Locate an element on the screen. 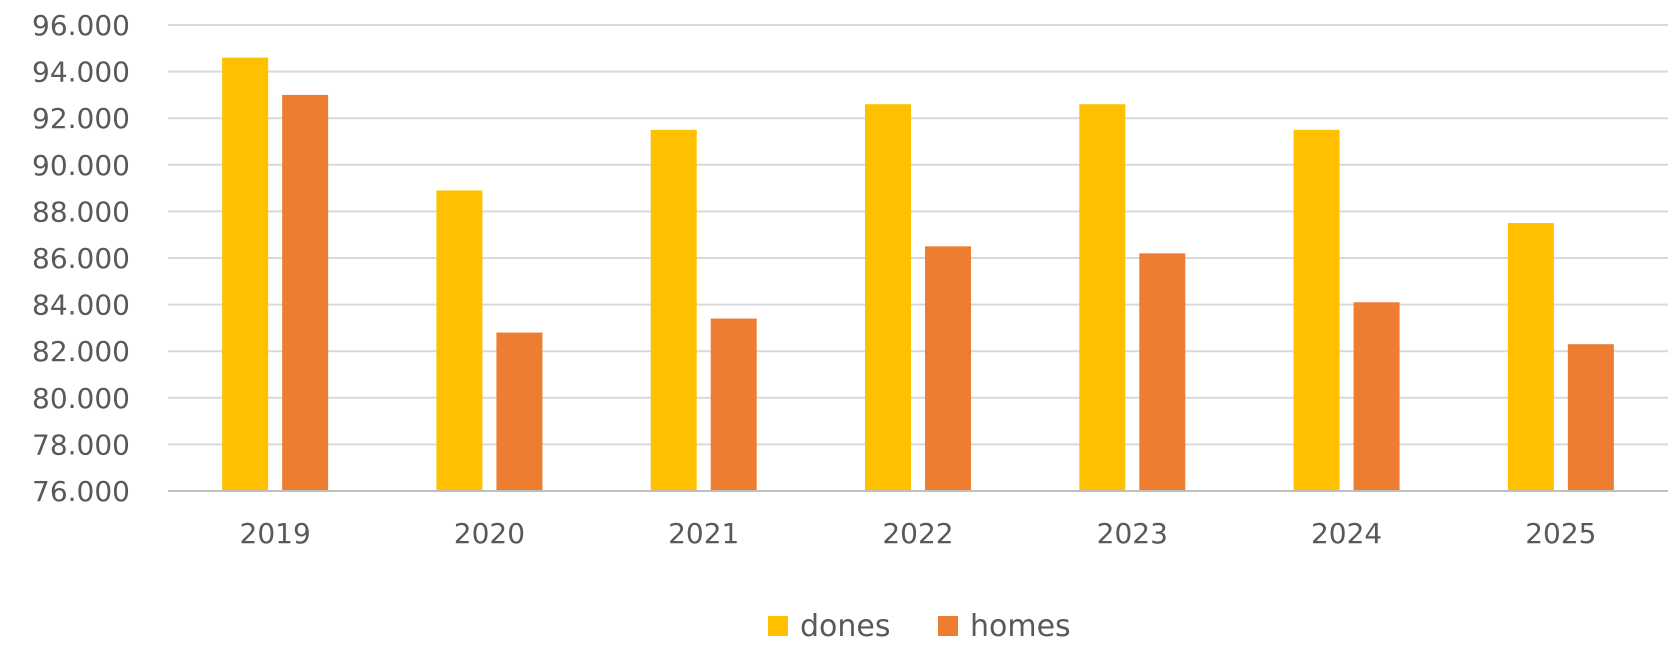 This screenshot has width=1673, height=652. bar-dones-2019 is located at coordinates (245, 274).